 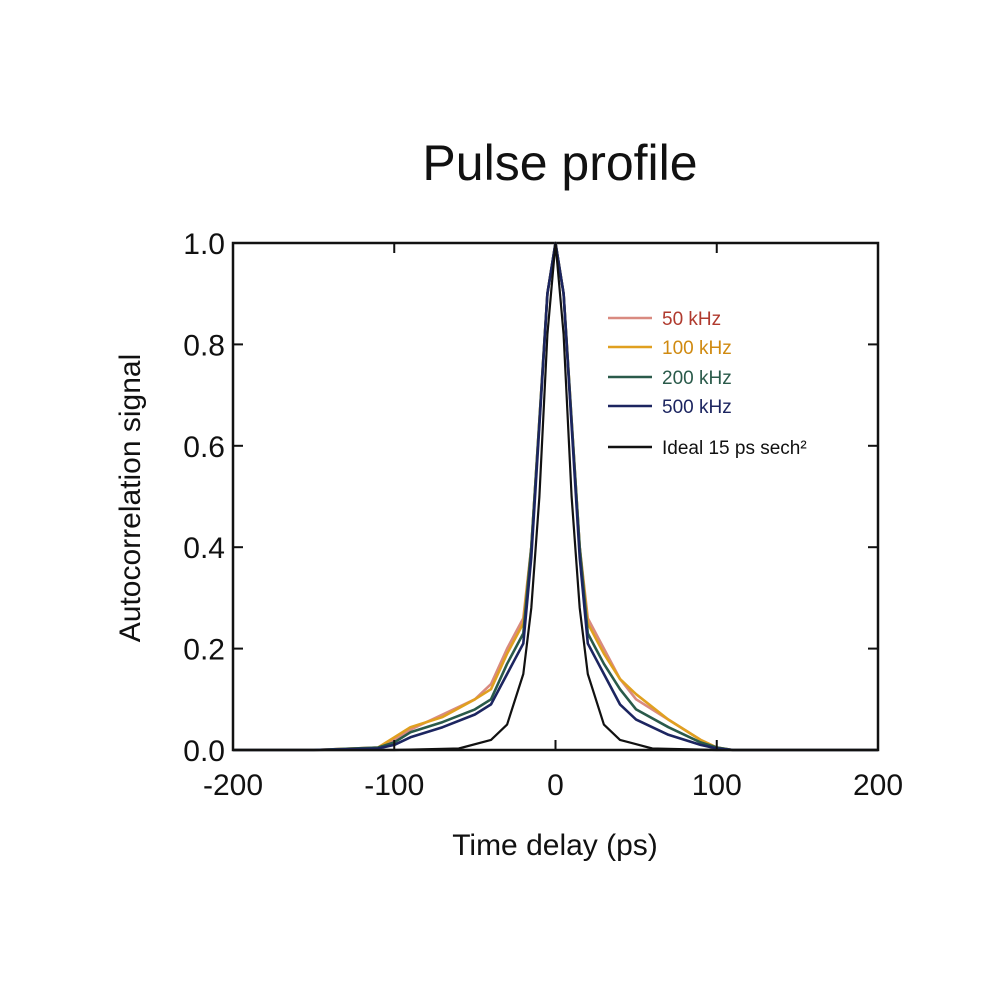 I want to click on y-tick-label: 0.6, so click(x=204, y=447).